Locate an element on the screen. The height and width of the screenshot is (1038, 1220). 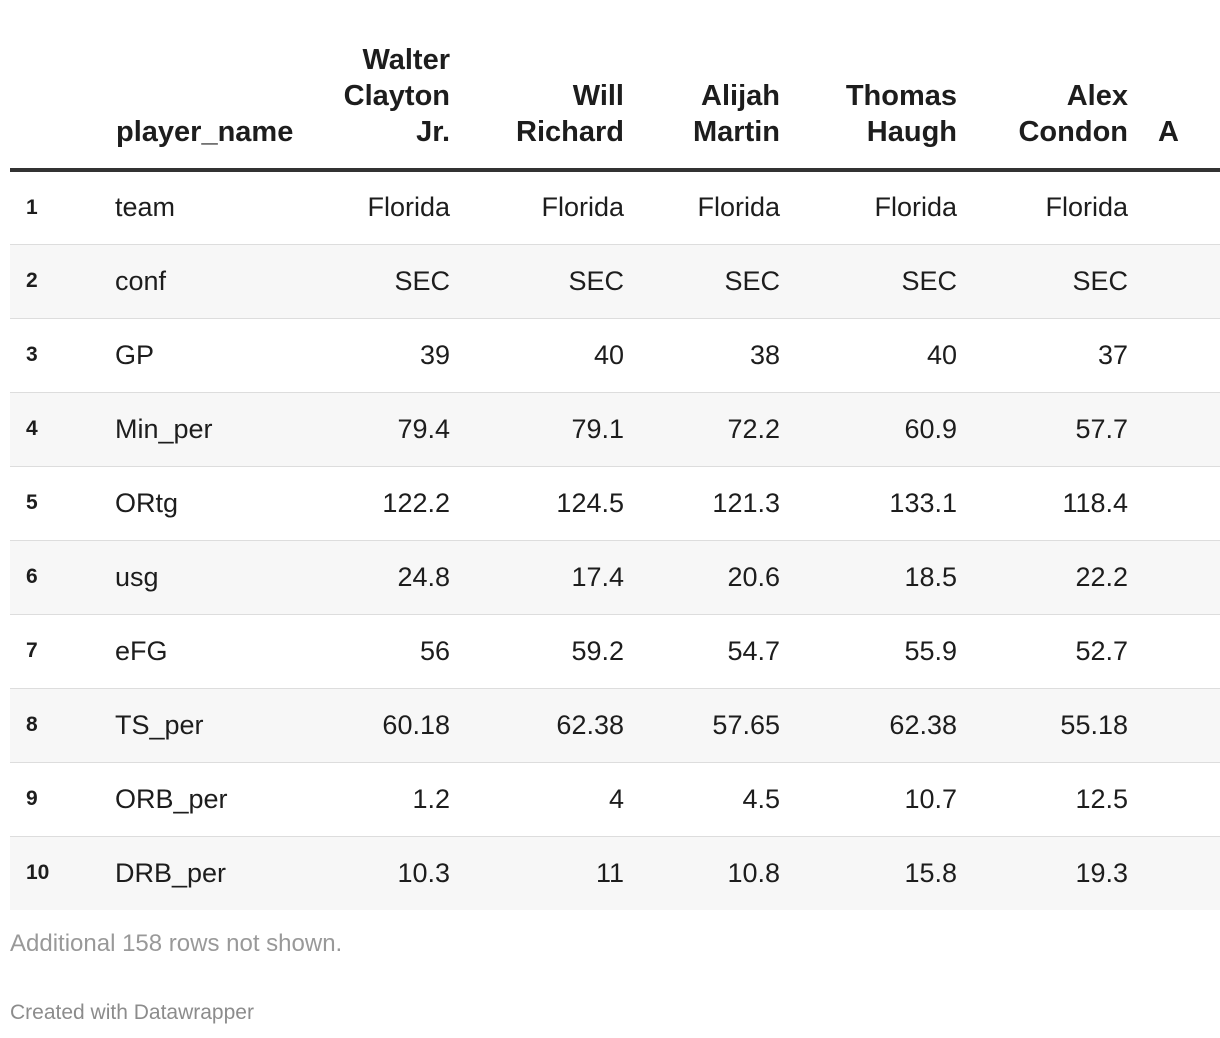
table-row: 3 GP 39 40 38 40 37 is located at coordinates (615, 355).